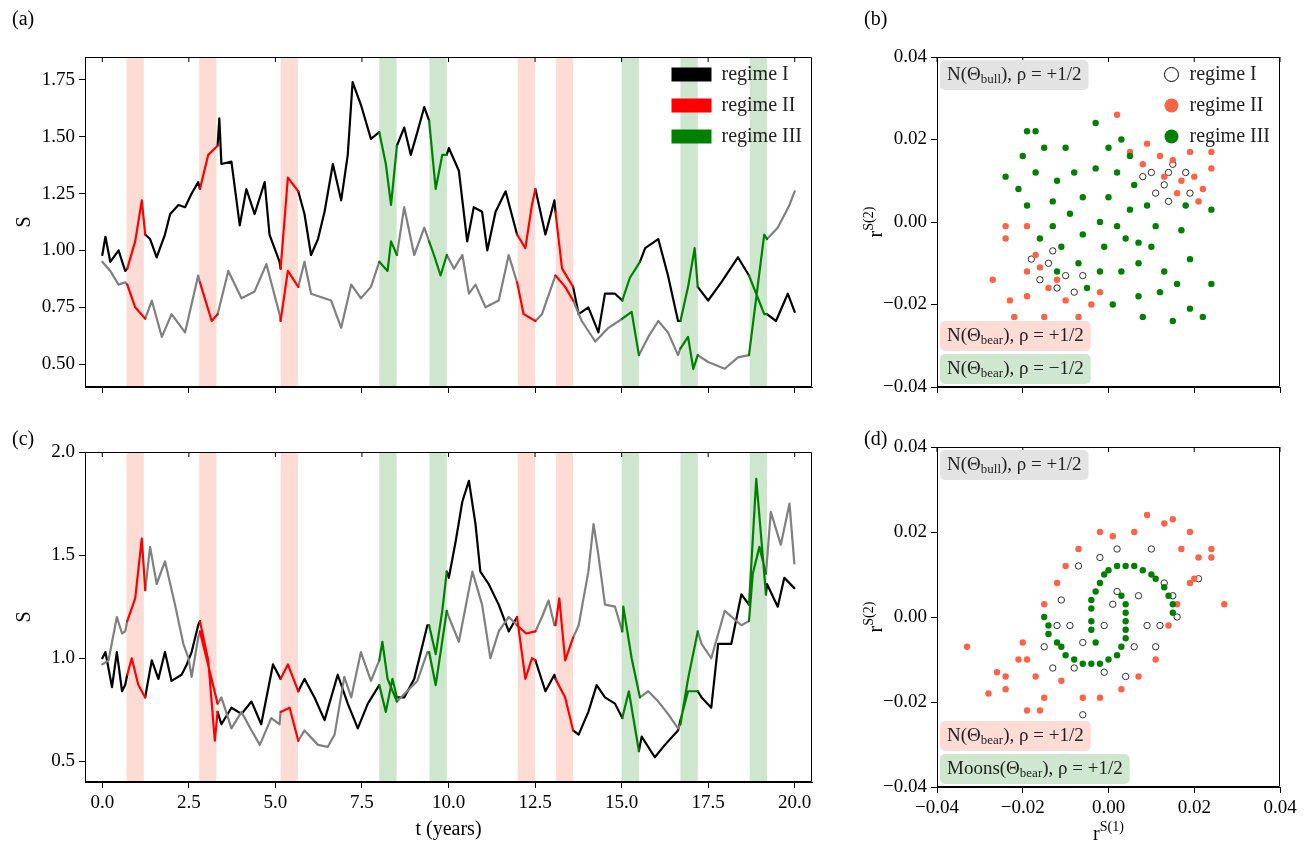 This screenshot has width=1304, height=847. What do you see at coordinates (63, 554) in the screenshot?
I see `y-tick-label: 1.5` at bounding box center [63, 554].